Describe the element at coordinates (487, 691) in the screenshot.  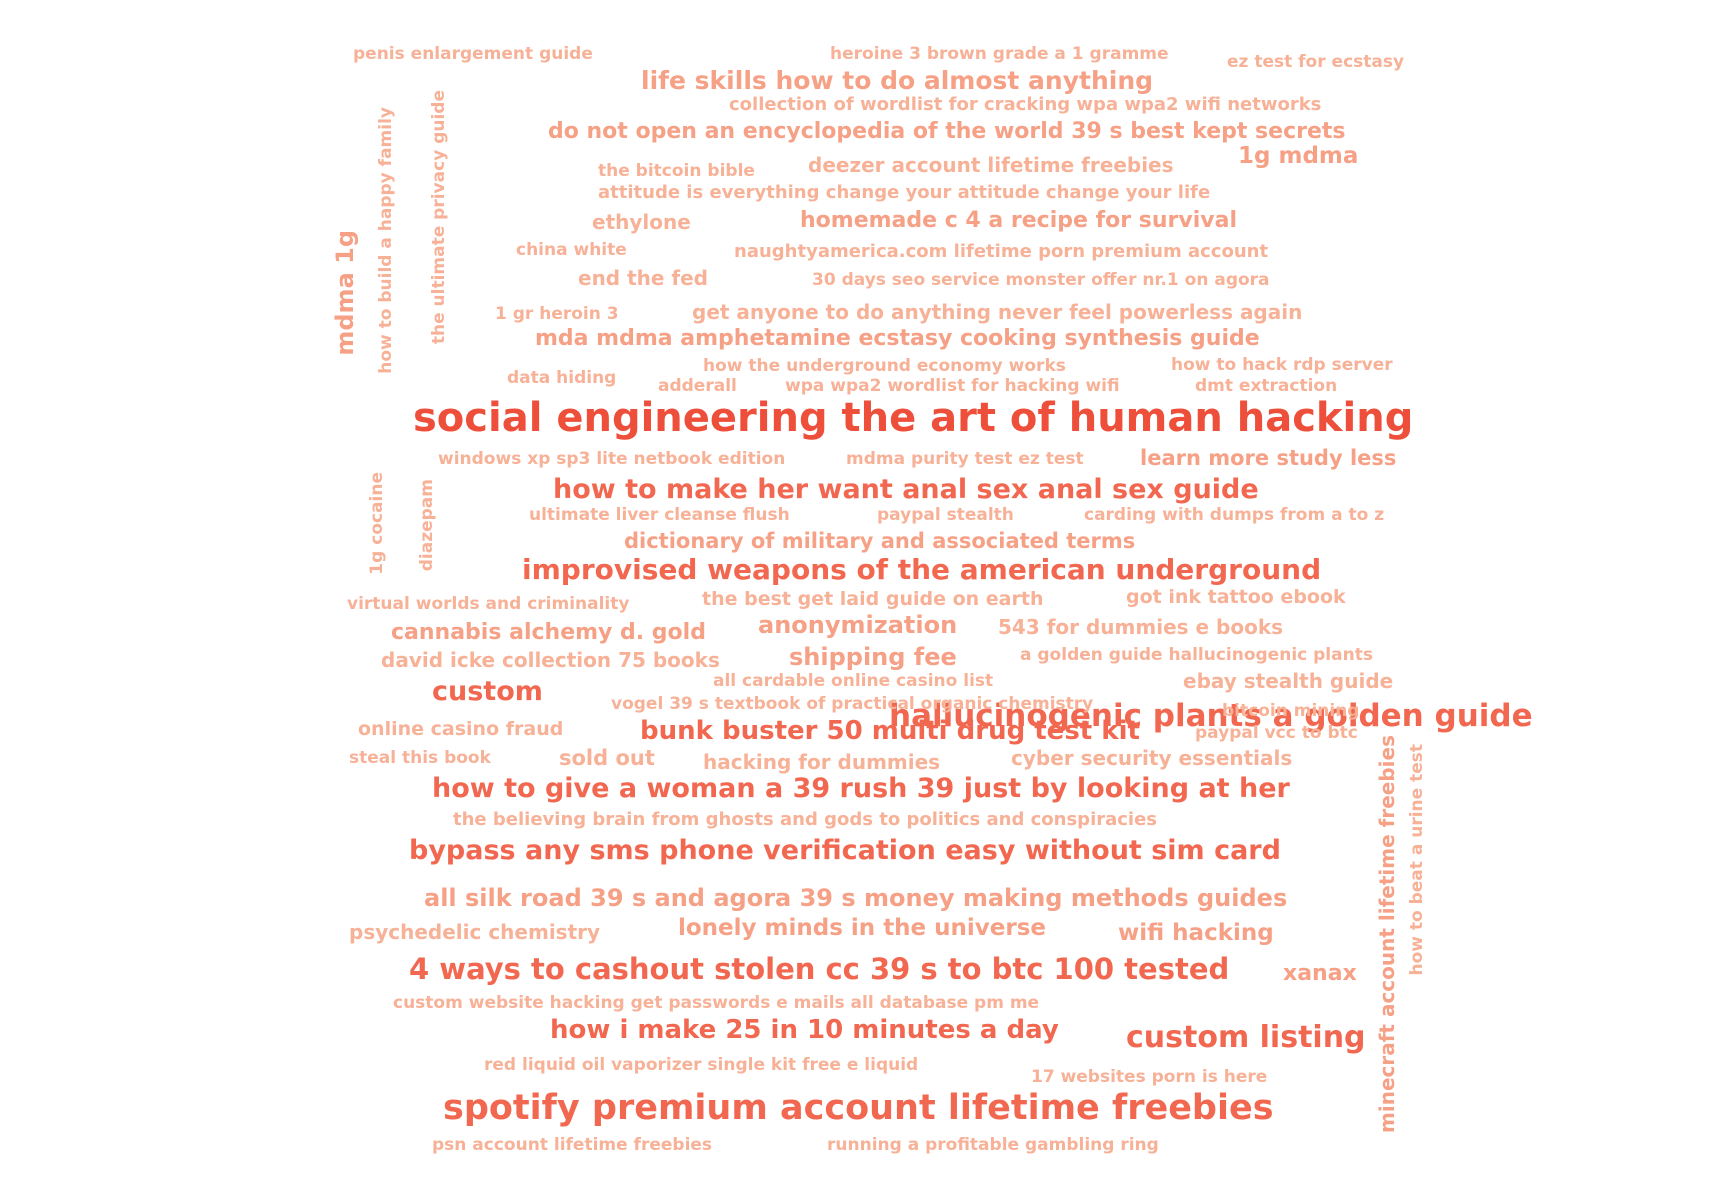
I see `cloud-word-custom: custom` at that location.